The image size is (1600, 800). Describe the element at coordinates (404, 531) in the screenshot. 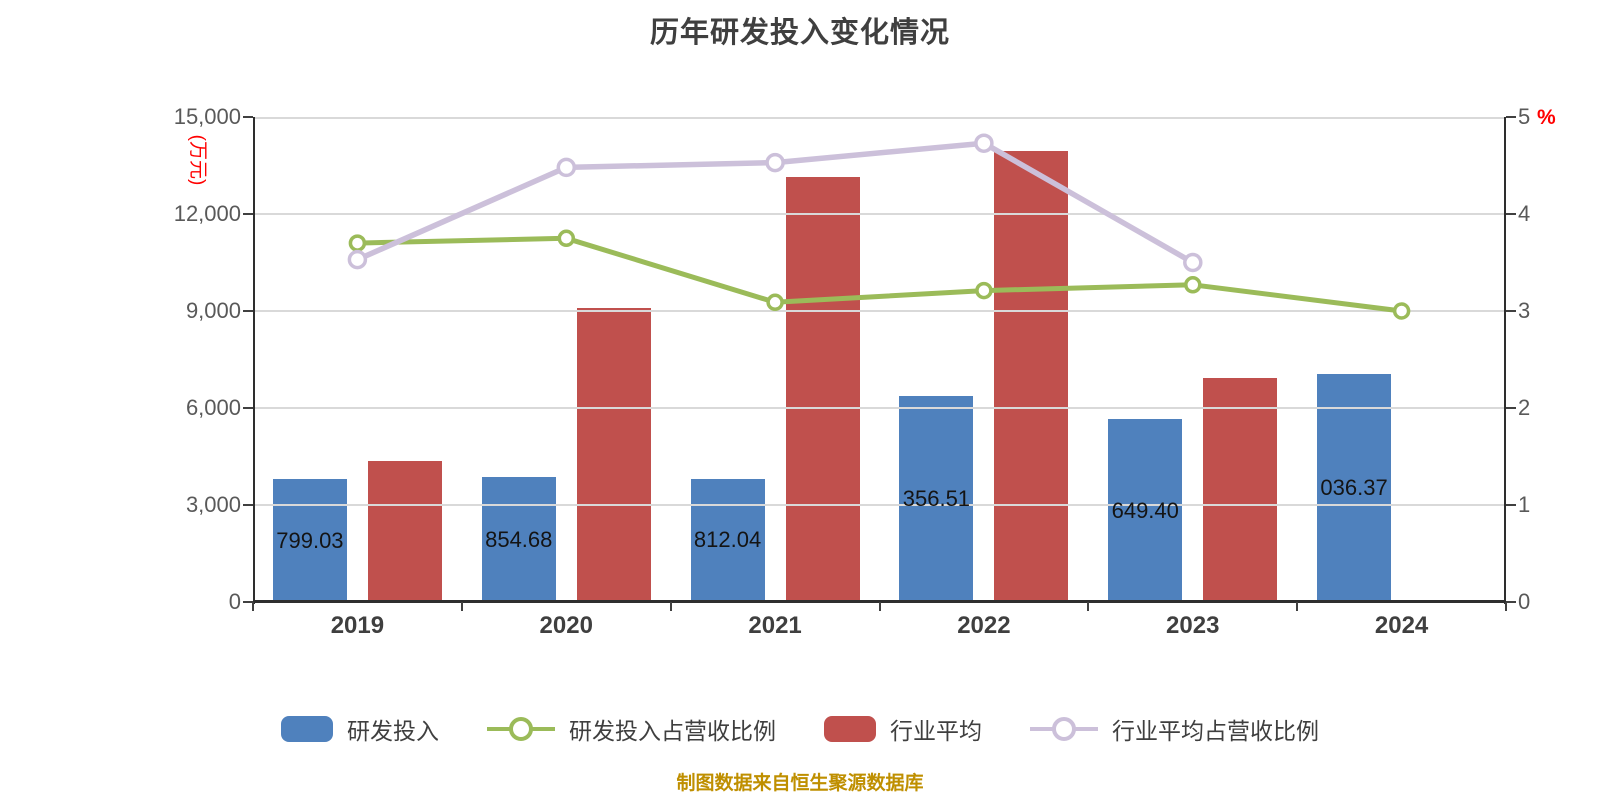

I see `industry-average-bar-2019` at that location.